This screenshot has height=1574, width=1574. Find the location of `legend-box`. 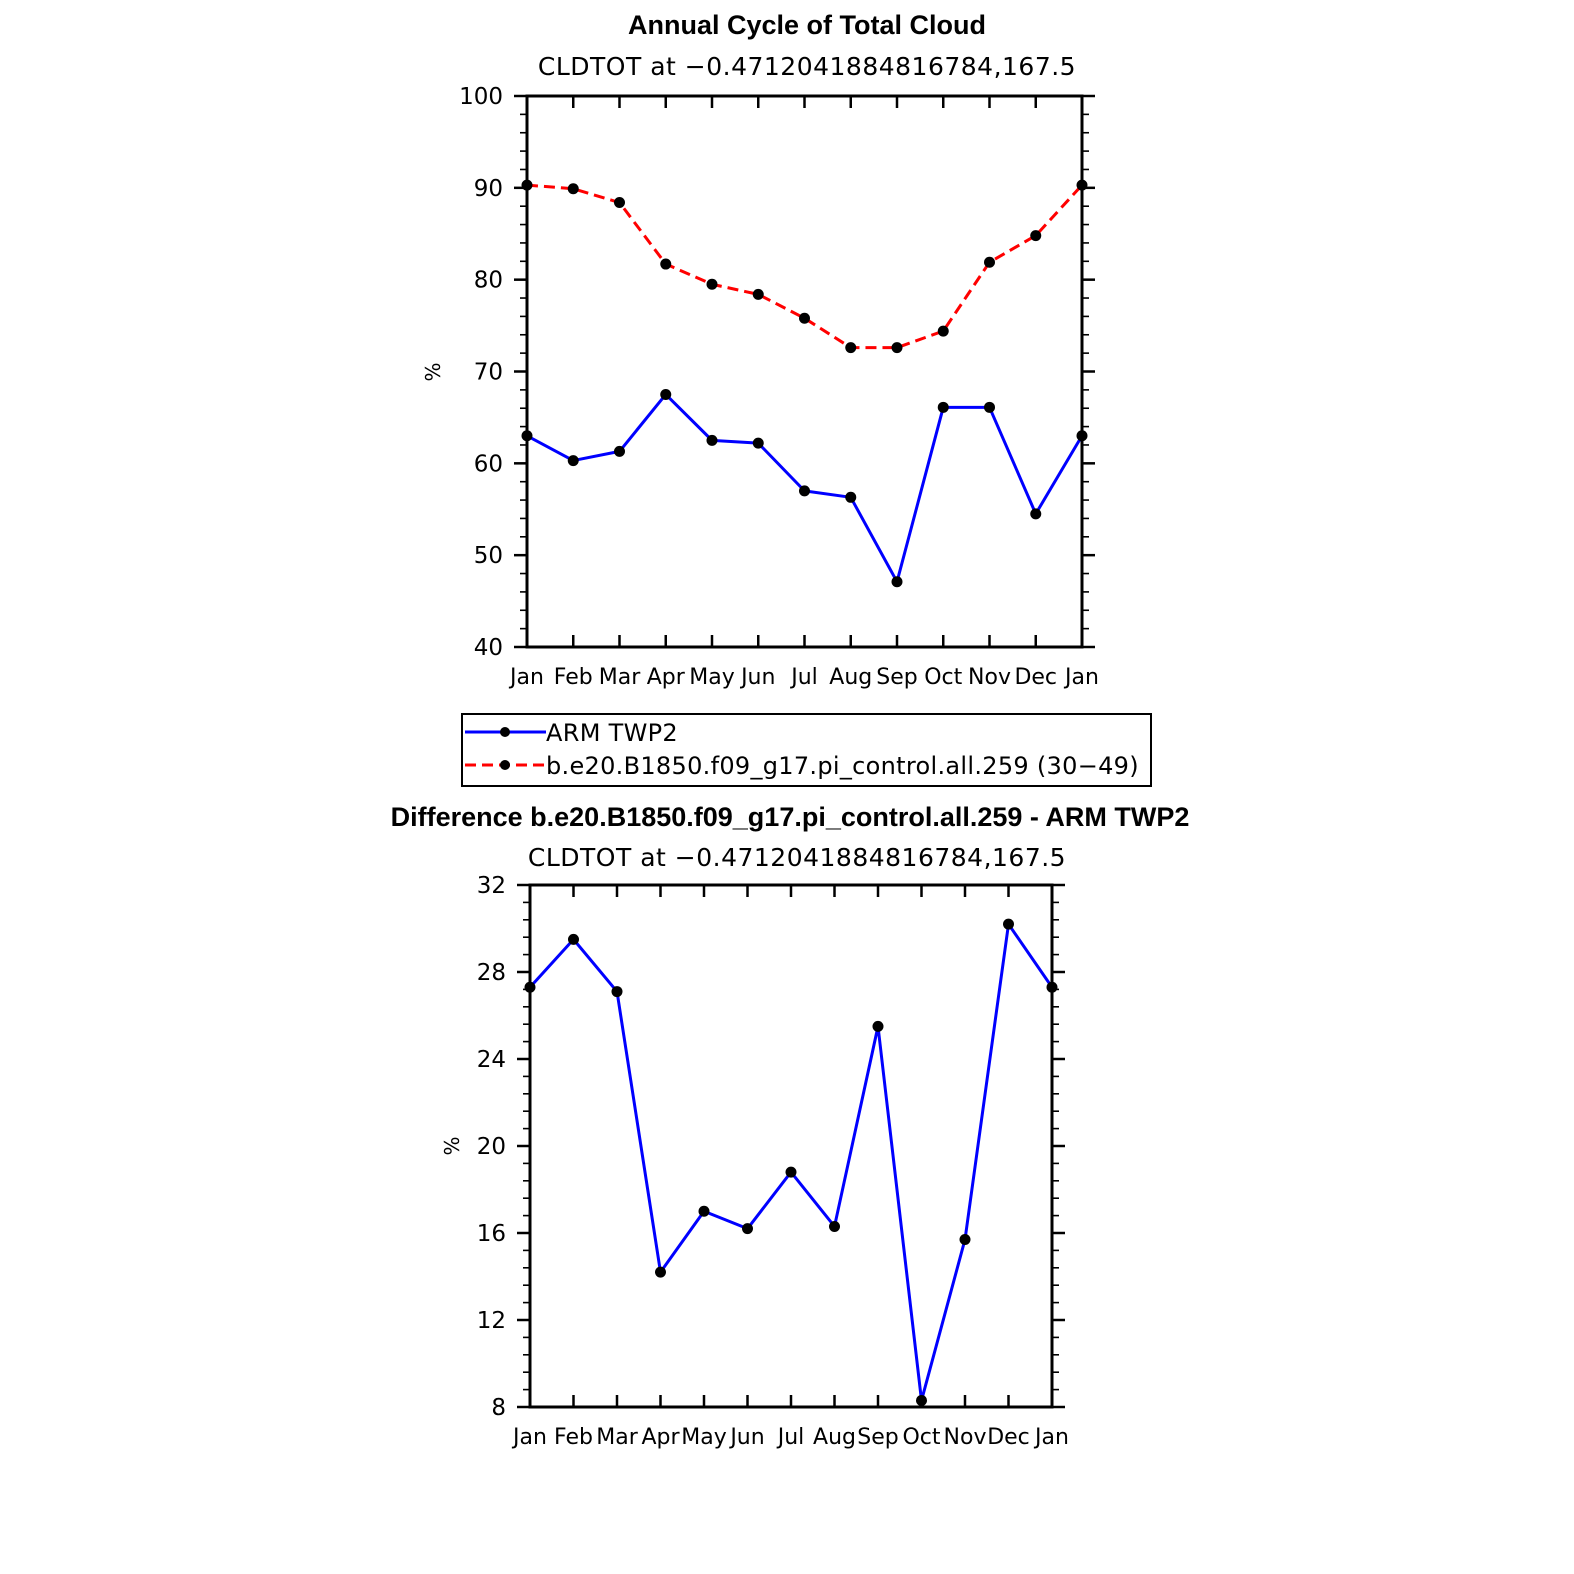

legend-box is located at coordinates (806, 750).